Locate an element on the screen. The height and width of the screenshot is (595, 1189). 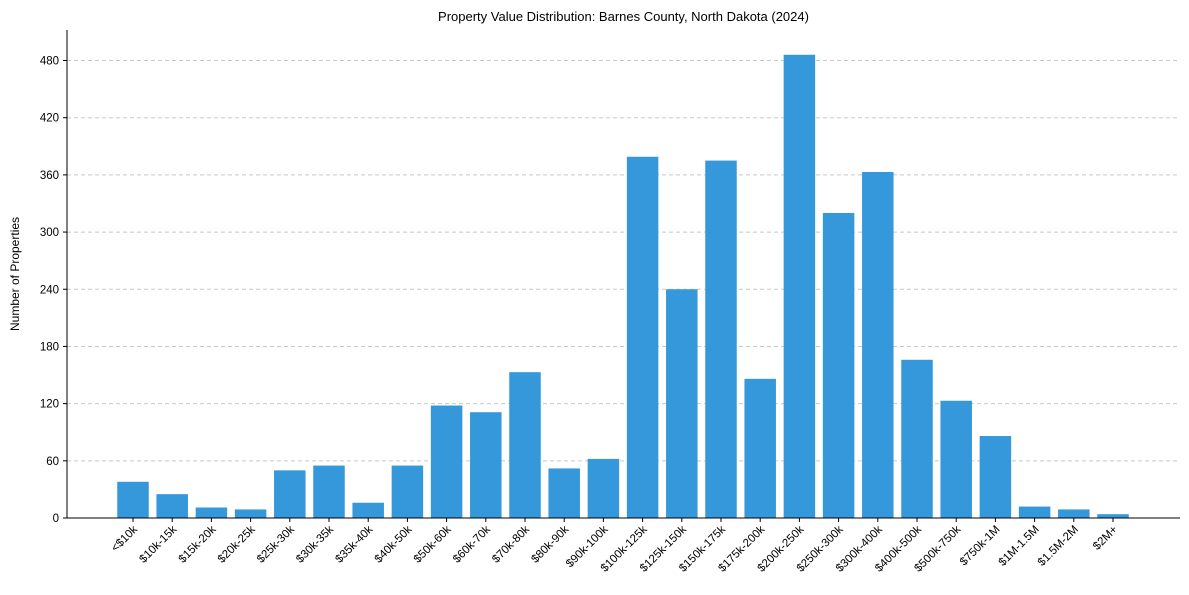
x-tick-label: $60k-70k is located at coordinates (472, 544).